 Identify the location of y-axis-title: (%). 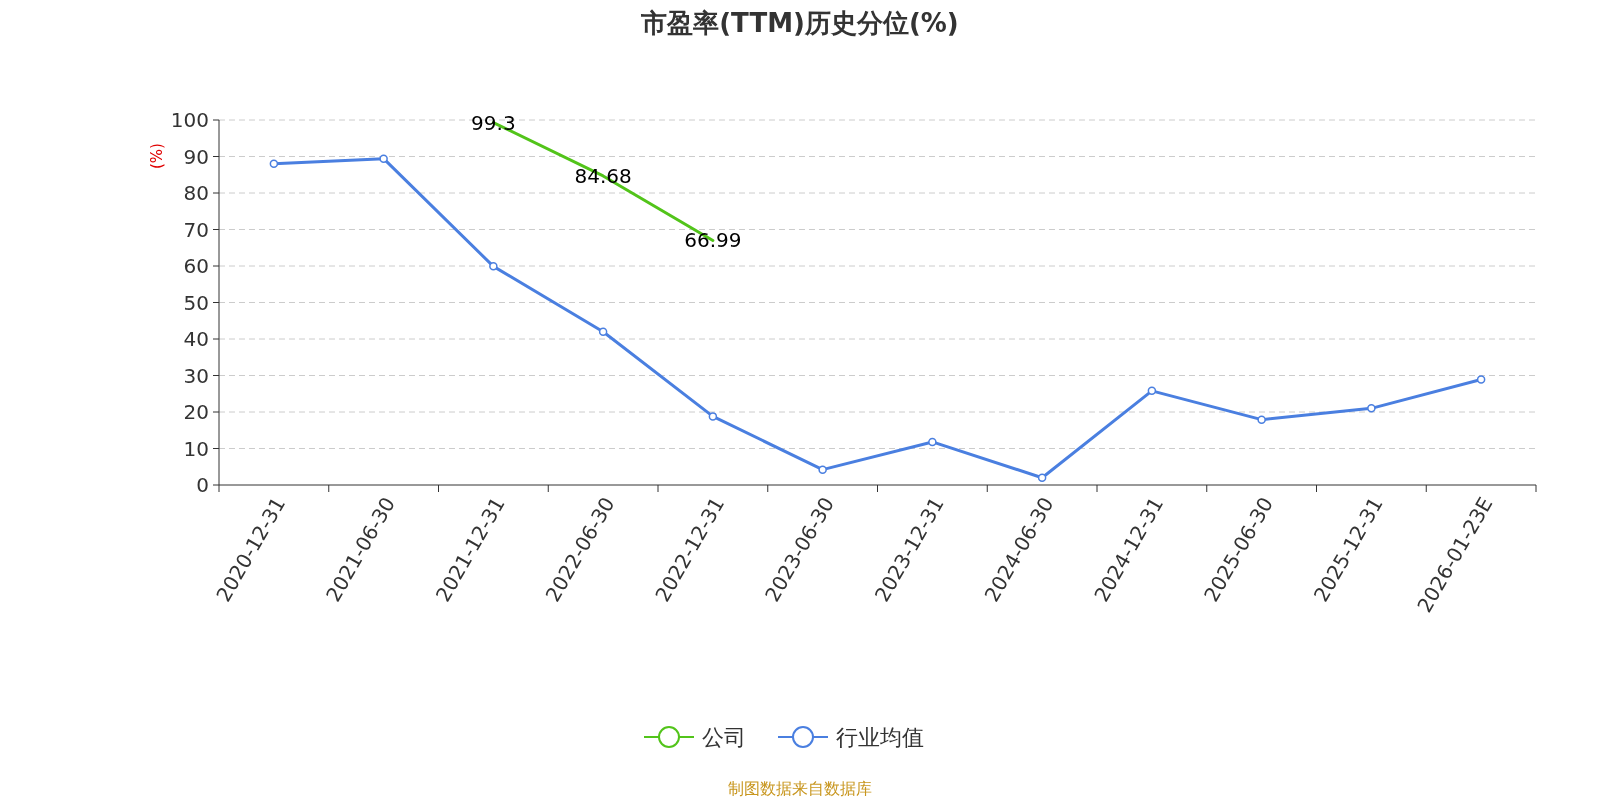
(157, 156).